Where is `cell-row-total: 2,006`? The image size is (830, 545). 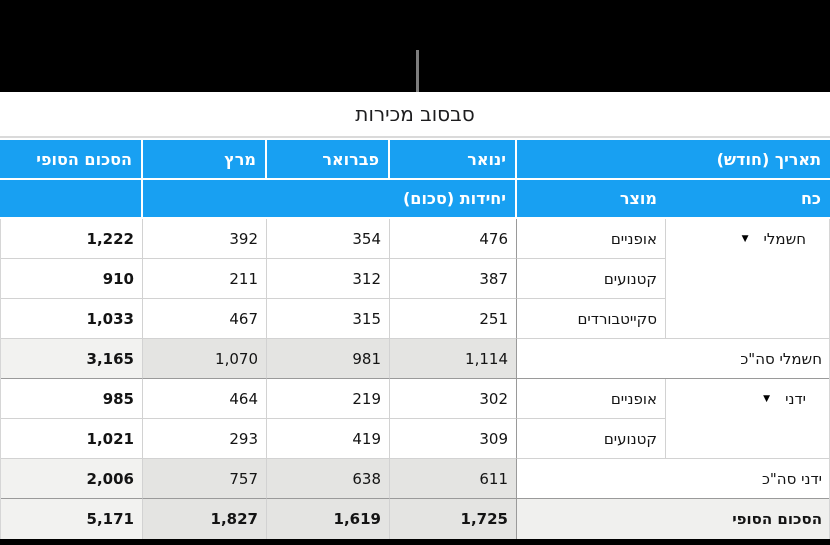
cell-row-total: 2,006 is located at coordinates (71, 479).